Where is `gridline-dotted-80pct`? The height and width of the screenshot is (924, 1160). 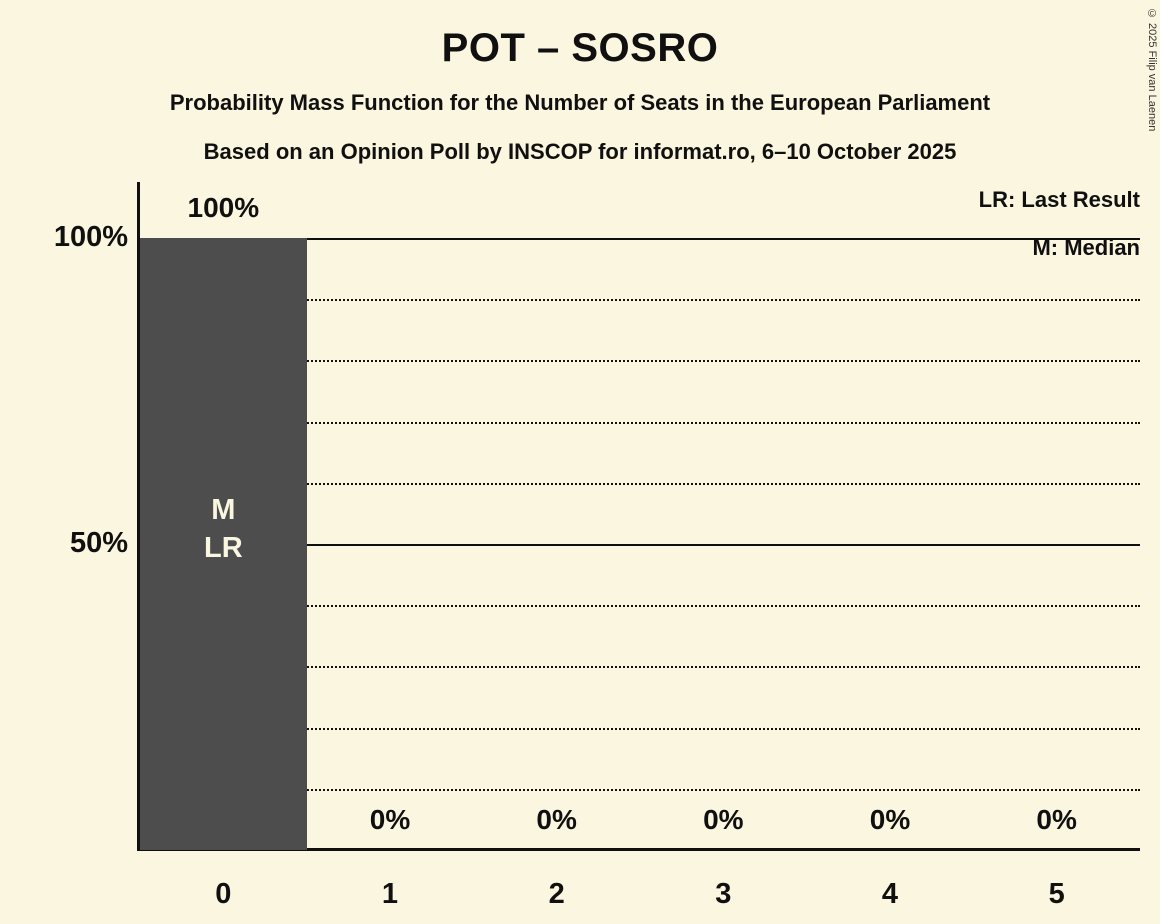
gridline-dotted-80pct is located at coordinates (640, 361).